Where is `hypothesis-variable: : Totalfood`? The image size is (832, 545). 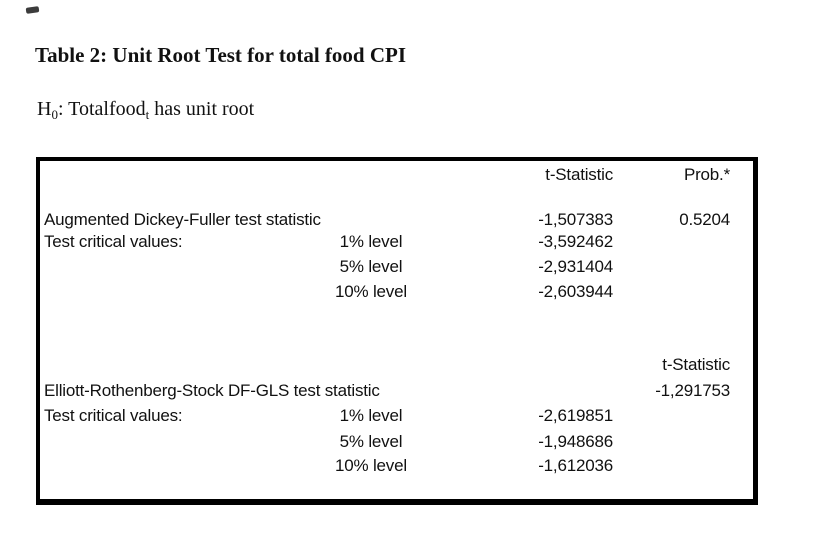 hypothesis-variable: : Totalfood is located at coordinates (101, 109).